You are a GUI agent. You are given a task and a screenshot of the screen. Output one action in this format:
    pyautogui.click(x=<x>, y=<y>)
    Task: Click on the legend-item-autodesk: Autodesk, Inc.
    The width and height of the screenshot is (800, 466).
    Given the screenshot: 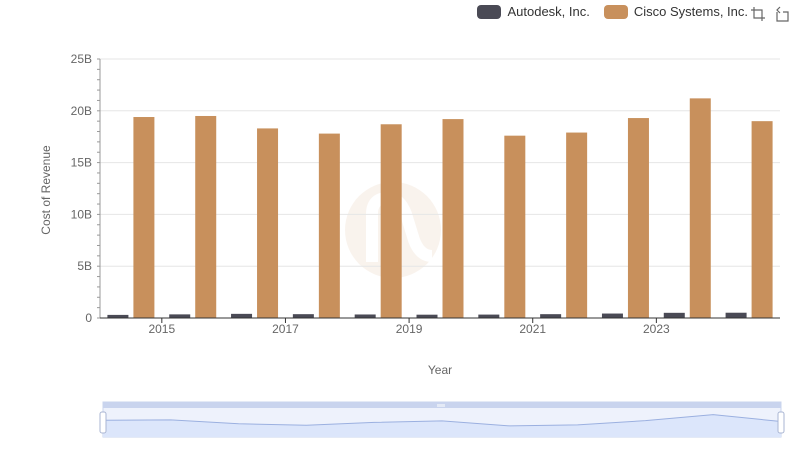 What is the action you would take?
    pyautogui.click(x=533, y=11)
    